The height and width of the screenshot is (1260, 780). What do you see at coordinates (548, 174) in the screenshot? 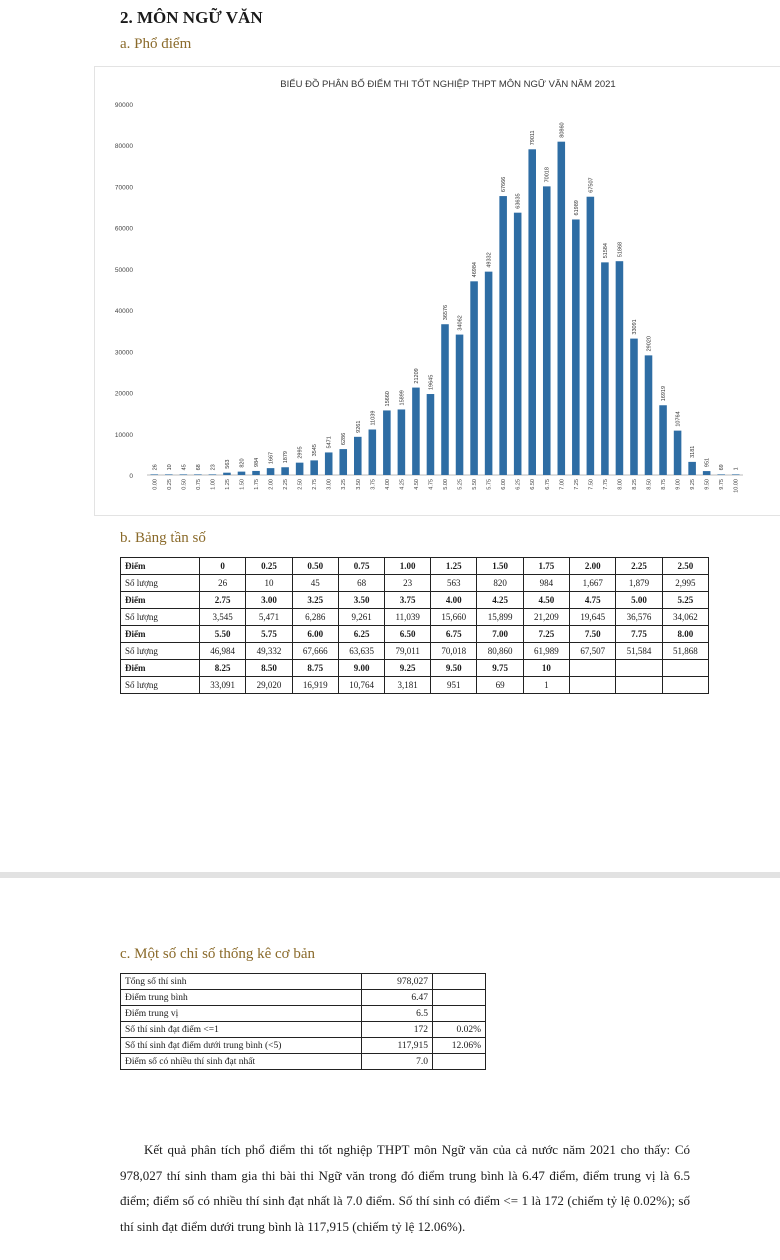
I see `bar-value-label: 70018` at bounding box center [548, 174].